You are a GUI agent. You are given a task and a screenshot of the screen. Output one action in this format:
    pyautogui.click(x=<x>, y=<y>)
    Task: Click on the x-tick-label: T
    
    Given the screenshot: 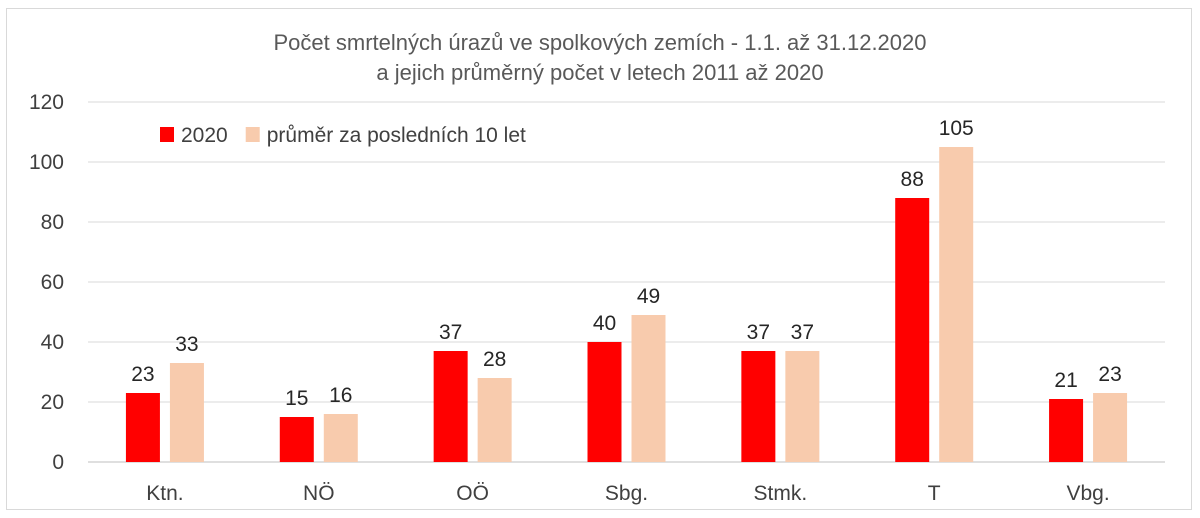 What is the action you would take?
    pyautogui.click(x=934, y=493)
    